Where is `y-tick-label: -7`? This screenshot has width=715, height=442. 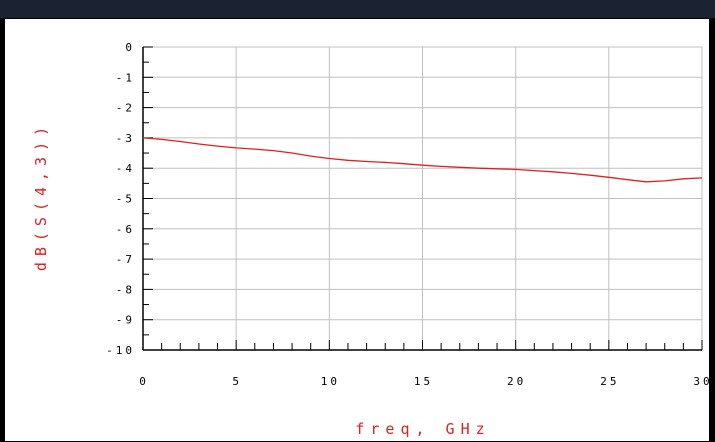
y-tick-label: -7 is located at coordinates (125, 259).